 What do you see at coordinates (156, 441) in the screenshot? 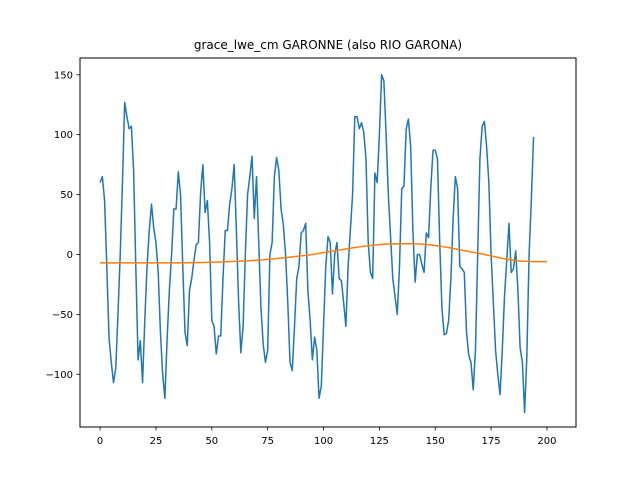
I see `x-tick-label: 25` at bounding box center [156, 441].